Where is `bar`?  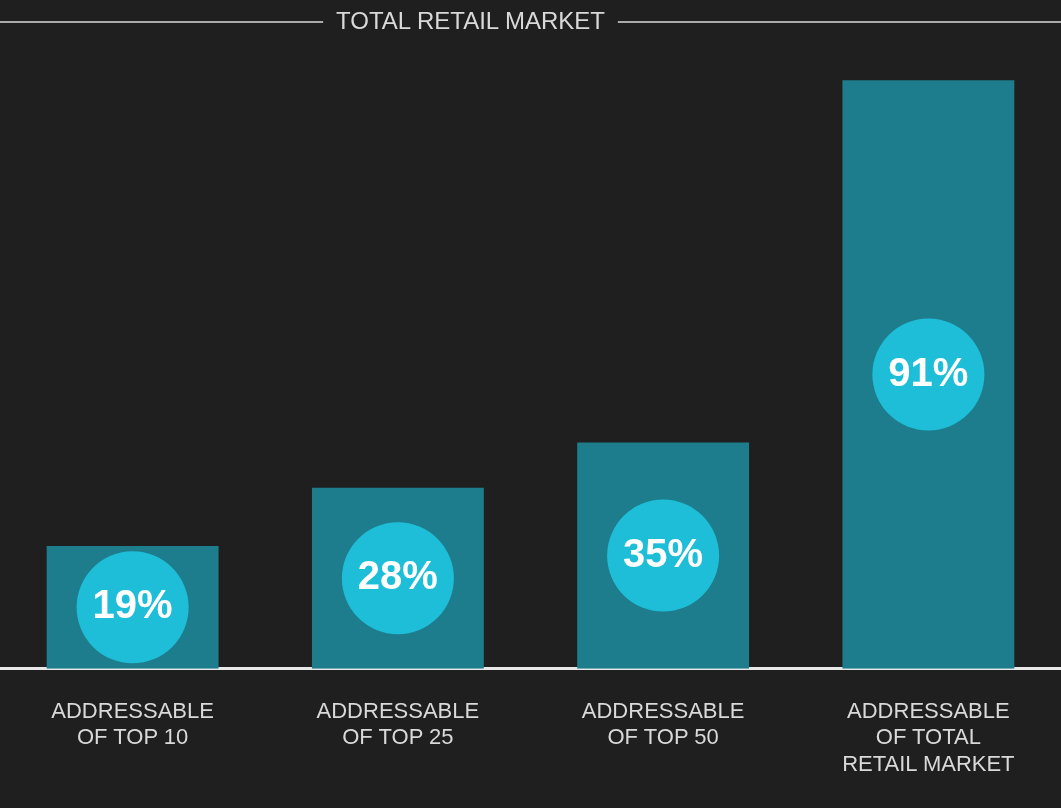 bar is located at coordinates (928, 374).